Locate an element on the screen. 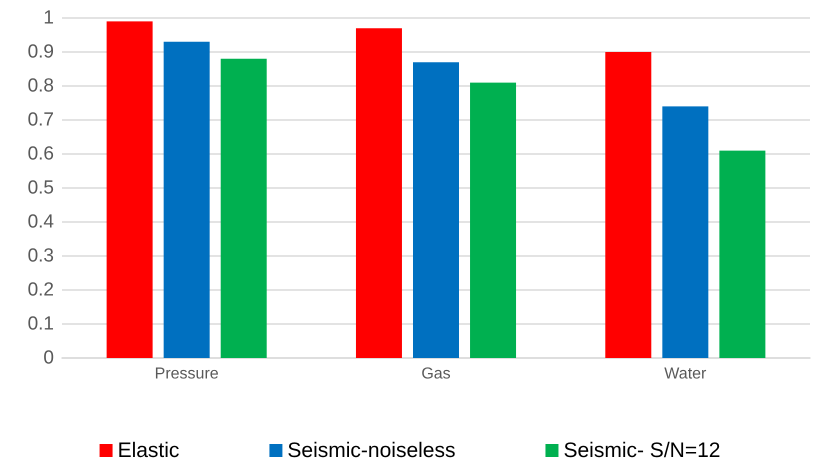  legend-label: Seismic-noiseless is located at coordinates (371, 450).